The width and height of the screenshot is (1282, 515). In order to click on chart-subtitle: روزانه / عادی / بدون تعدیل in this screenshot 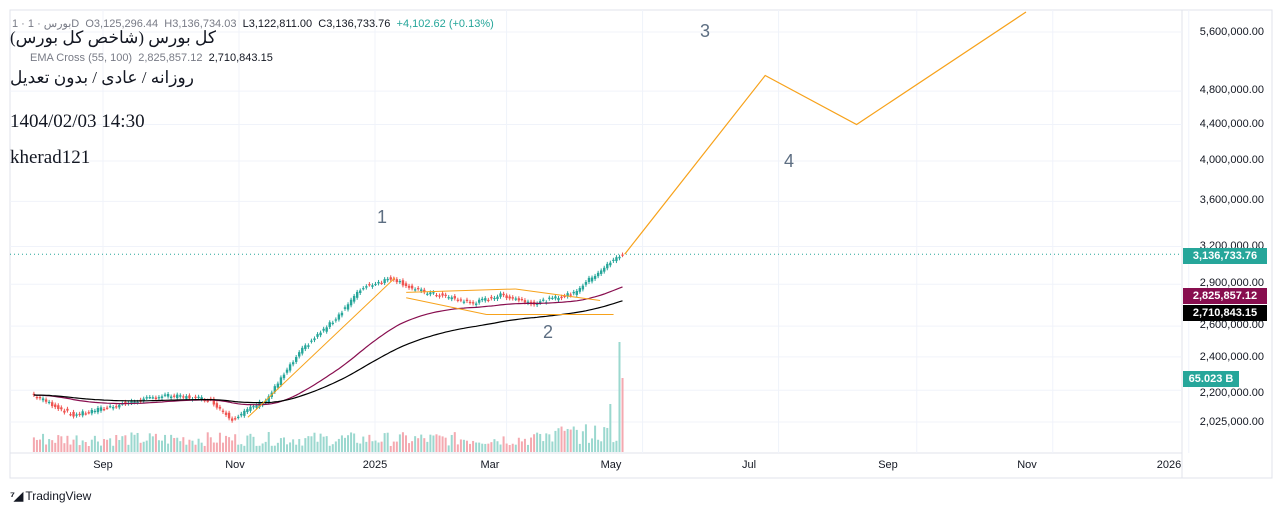, I will do `click(102, 77)`.